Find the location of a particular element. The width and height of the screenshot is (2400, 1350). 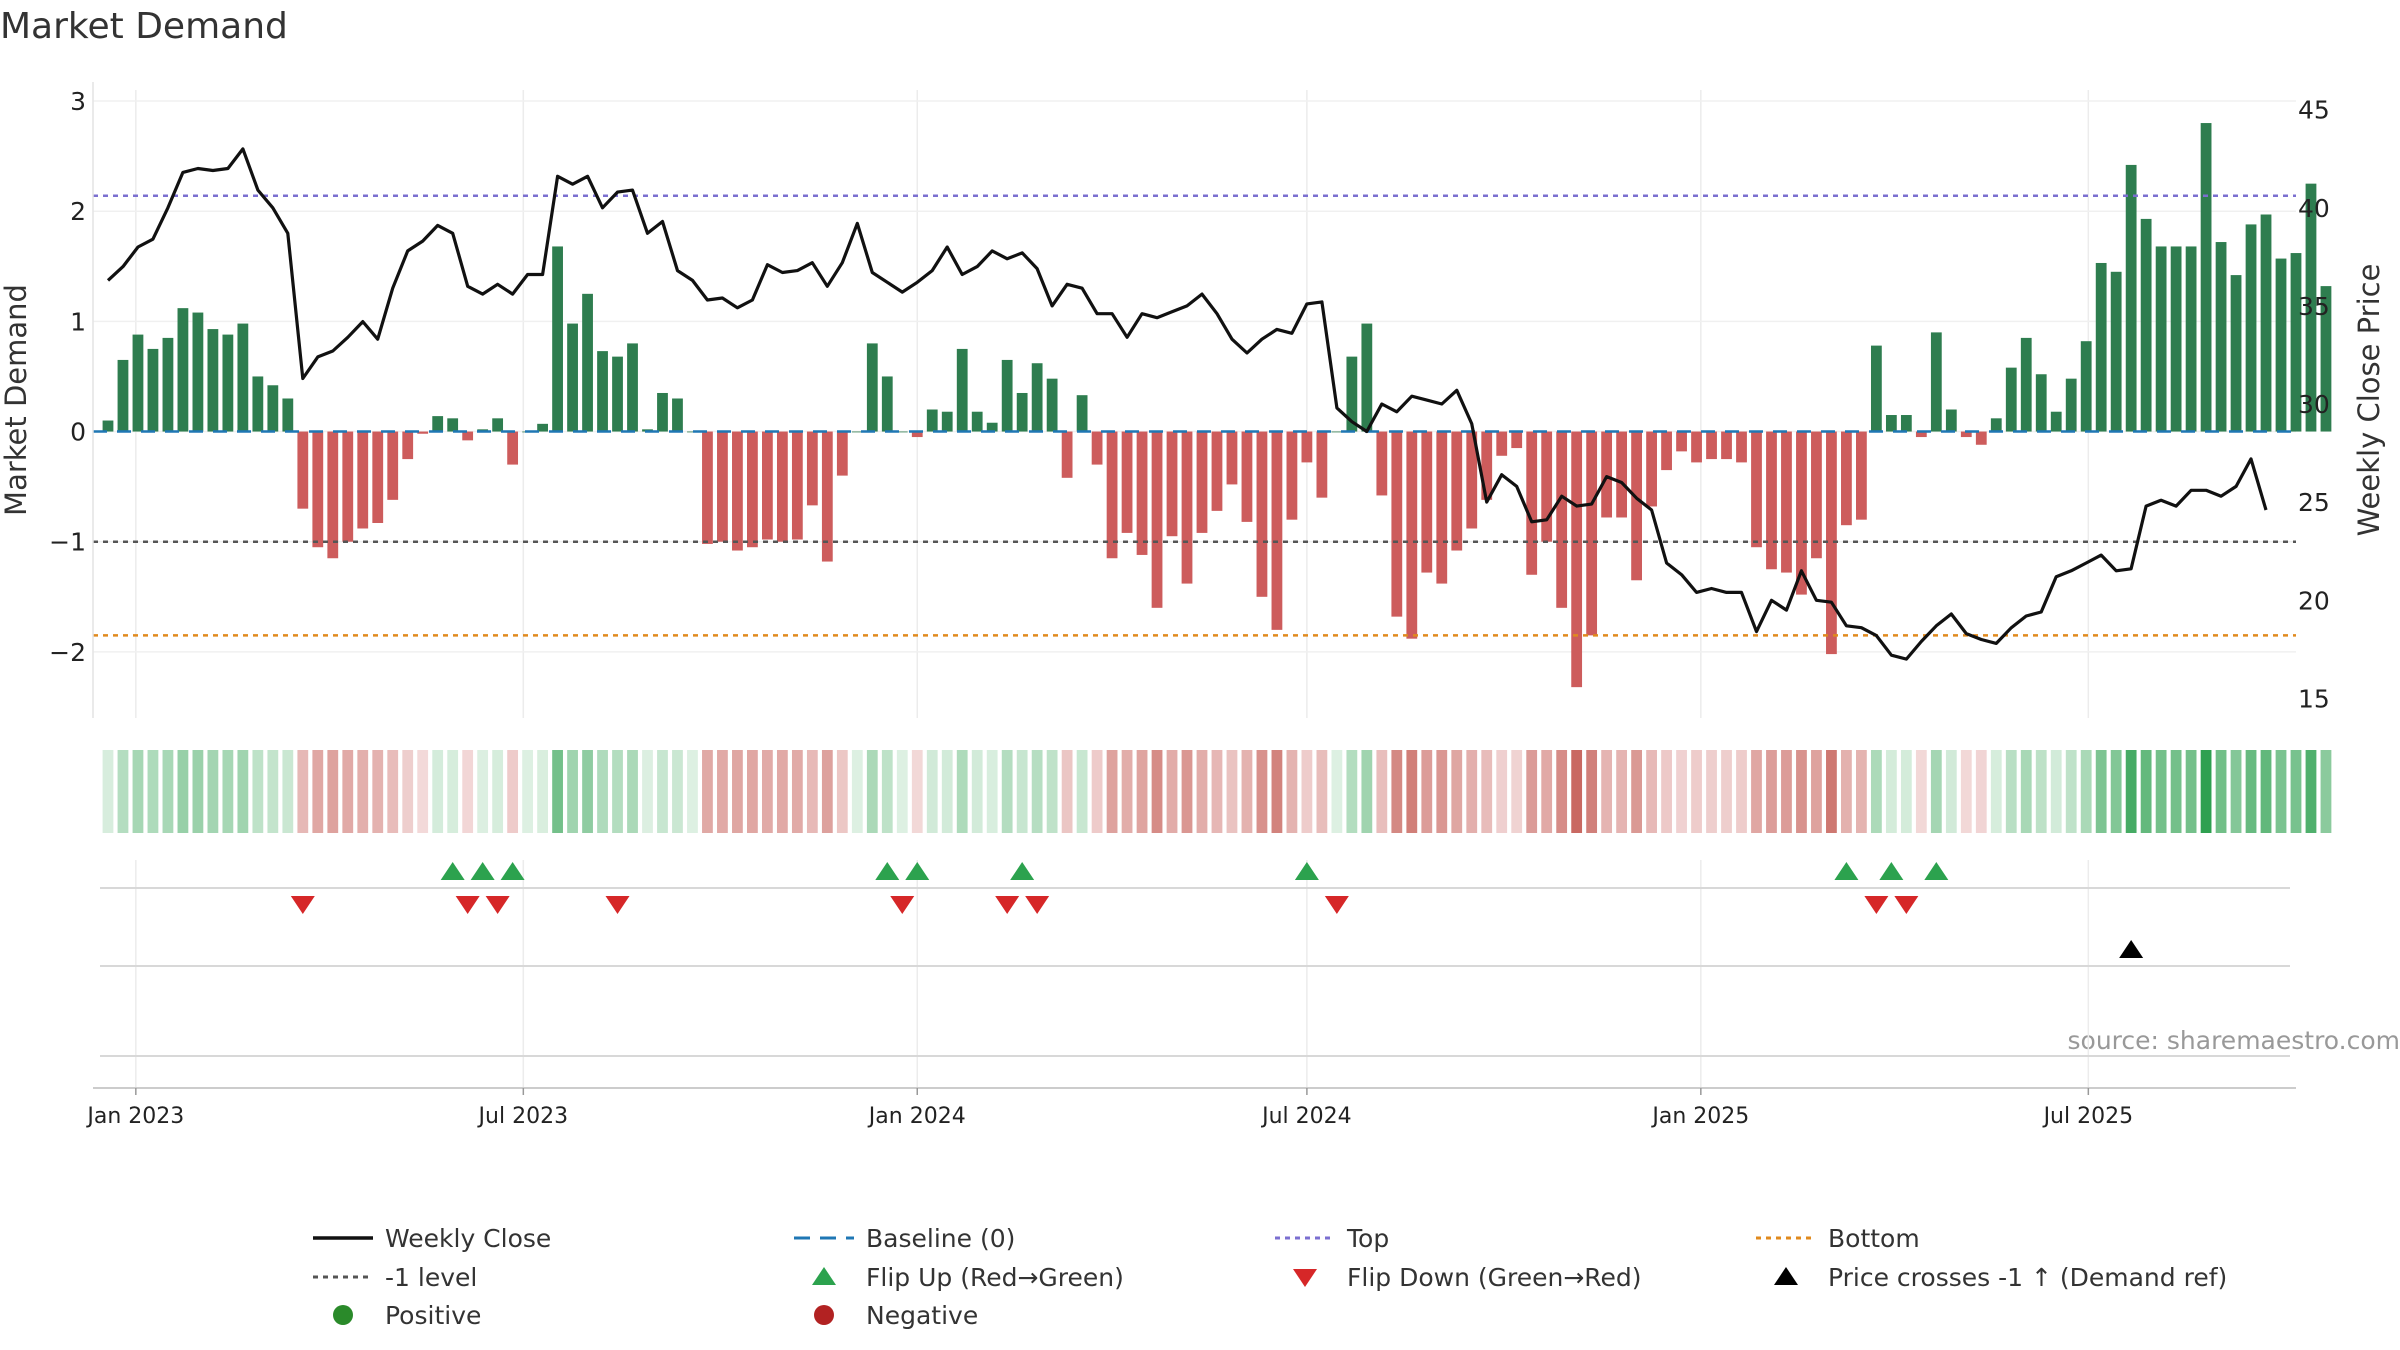

x-tick-label: Jan 2024 is located at coordinates (916, 1116).